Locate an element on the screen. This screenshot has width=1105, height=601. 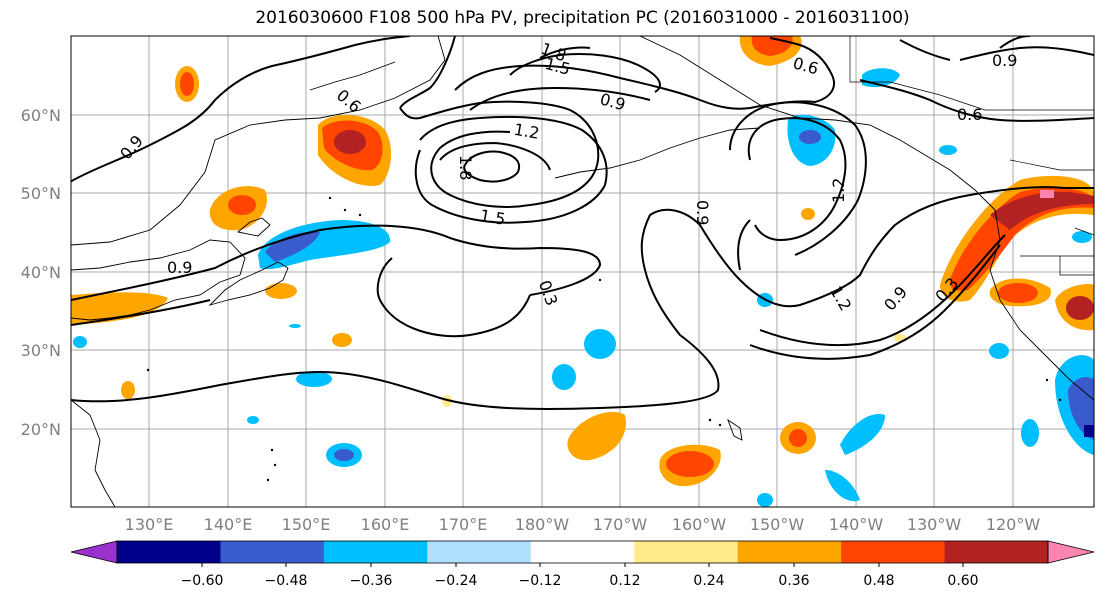
colorbar-tick-label: 0.24 is located at coordinates (708, 581).